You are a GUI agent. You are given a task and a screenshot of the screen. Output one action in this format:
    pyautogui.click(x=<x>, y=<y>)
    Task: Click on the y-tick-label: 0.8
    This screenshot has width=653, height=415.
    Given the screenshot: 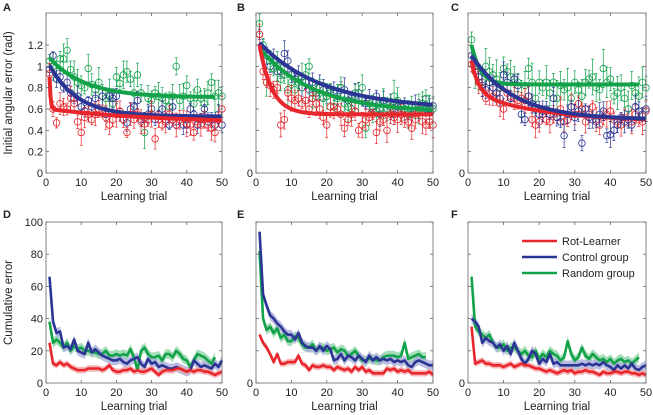 What is the action you would take?
    pyautogui.click(x=35, y=89)
    